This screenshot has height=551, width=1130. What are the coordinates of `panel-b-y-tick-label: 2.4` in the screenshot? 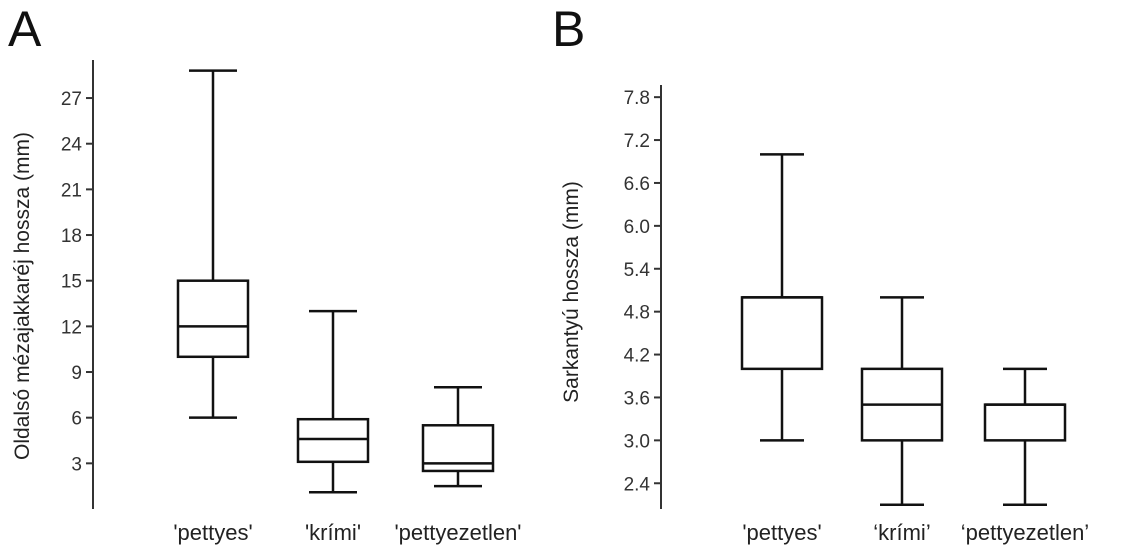 It's located at (637, 484).